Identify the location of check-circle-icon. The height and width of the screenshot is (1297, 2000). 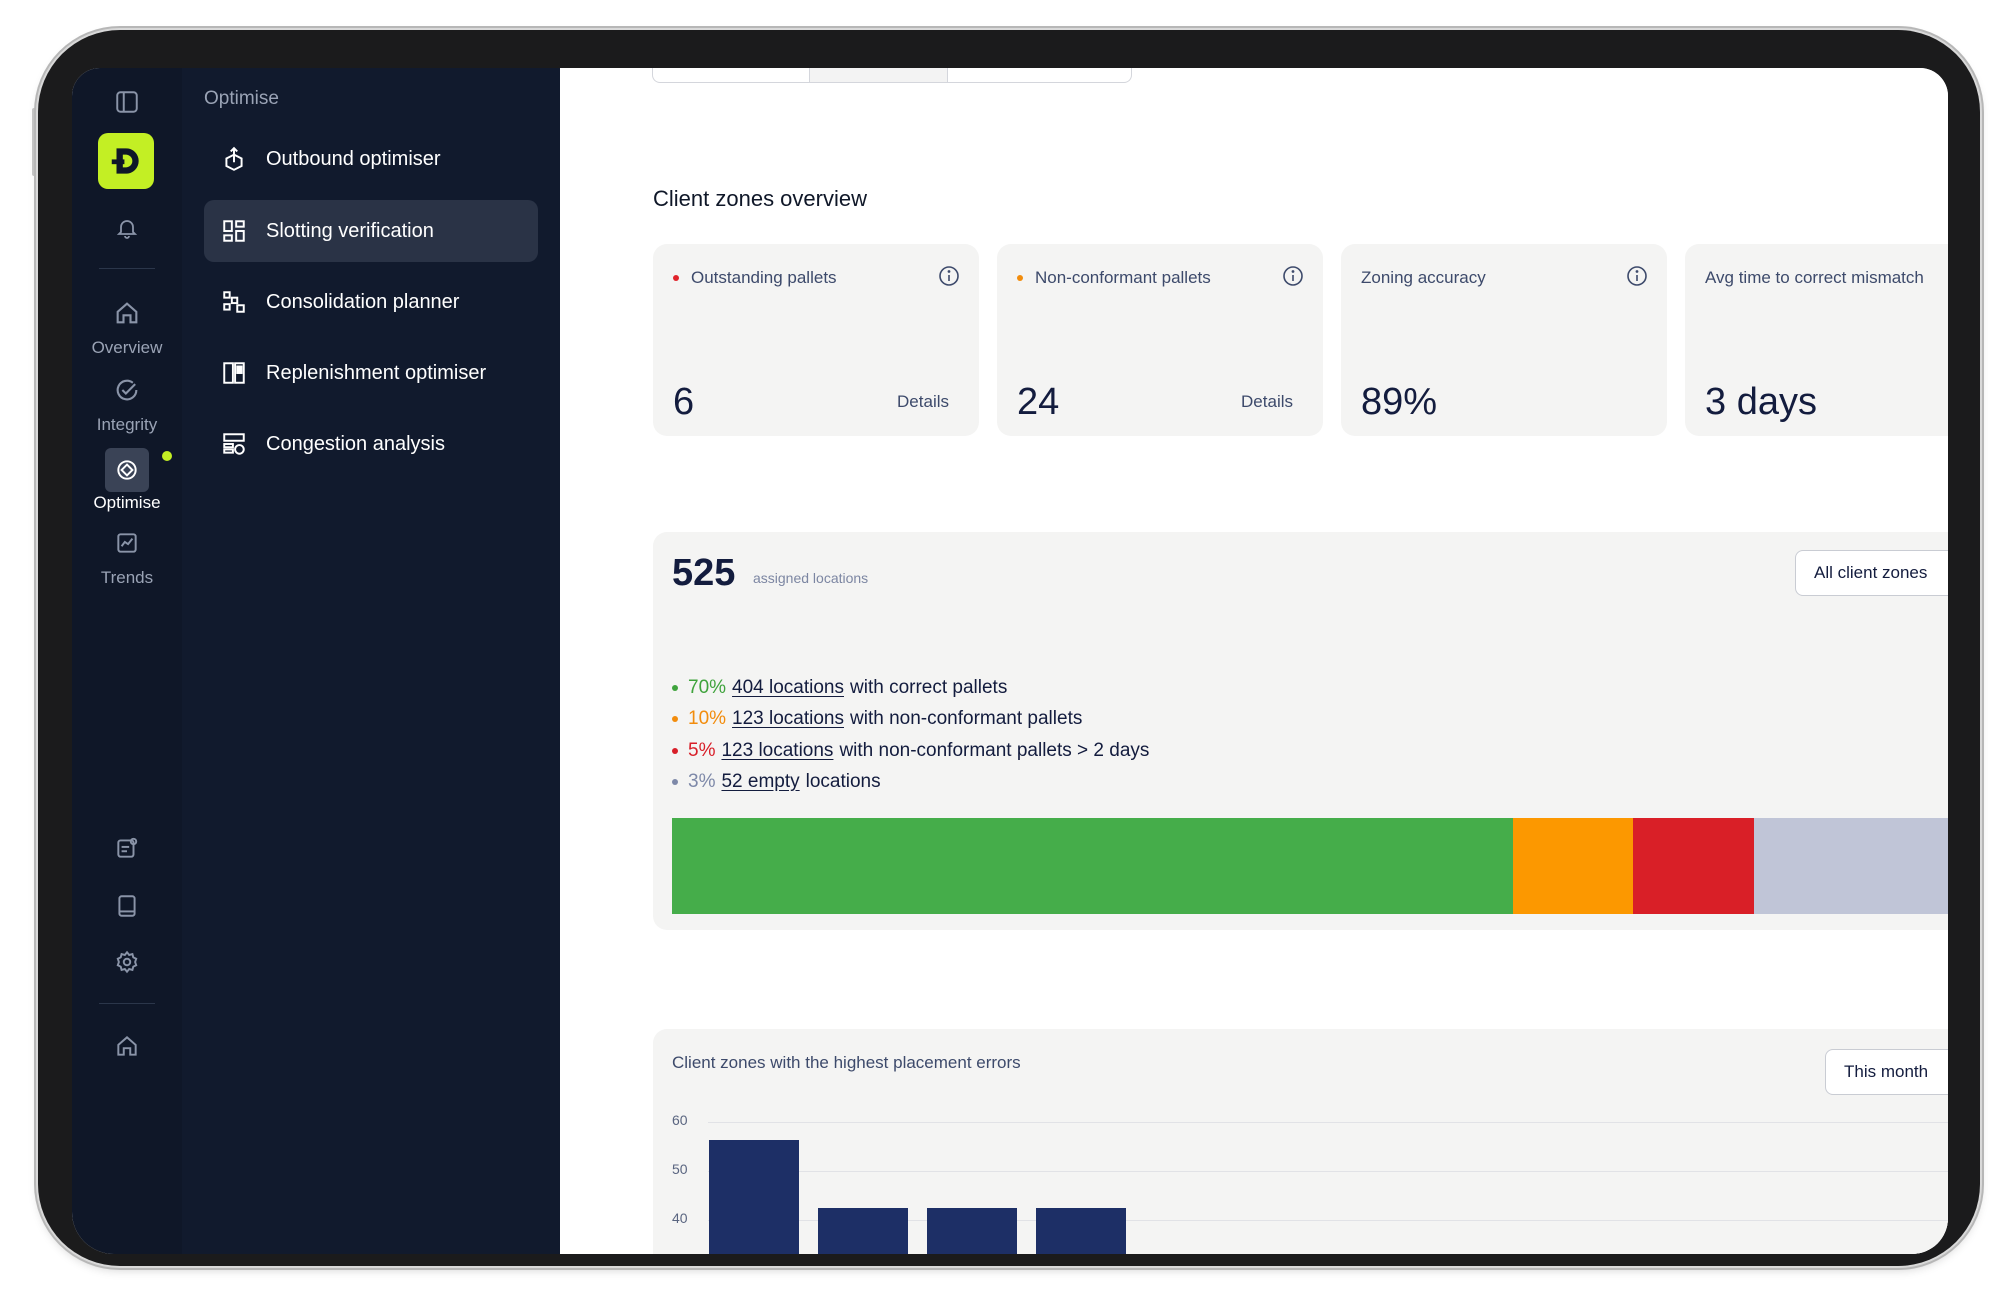
(127, 390).